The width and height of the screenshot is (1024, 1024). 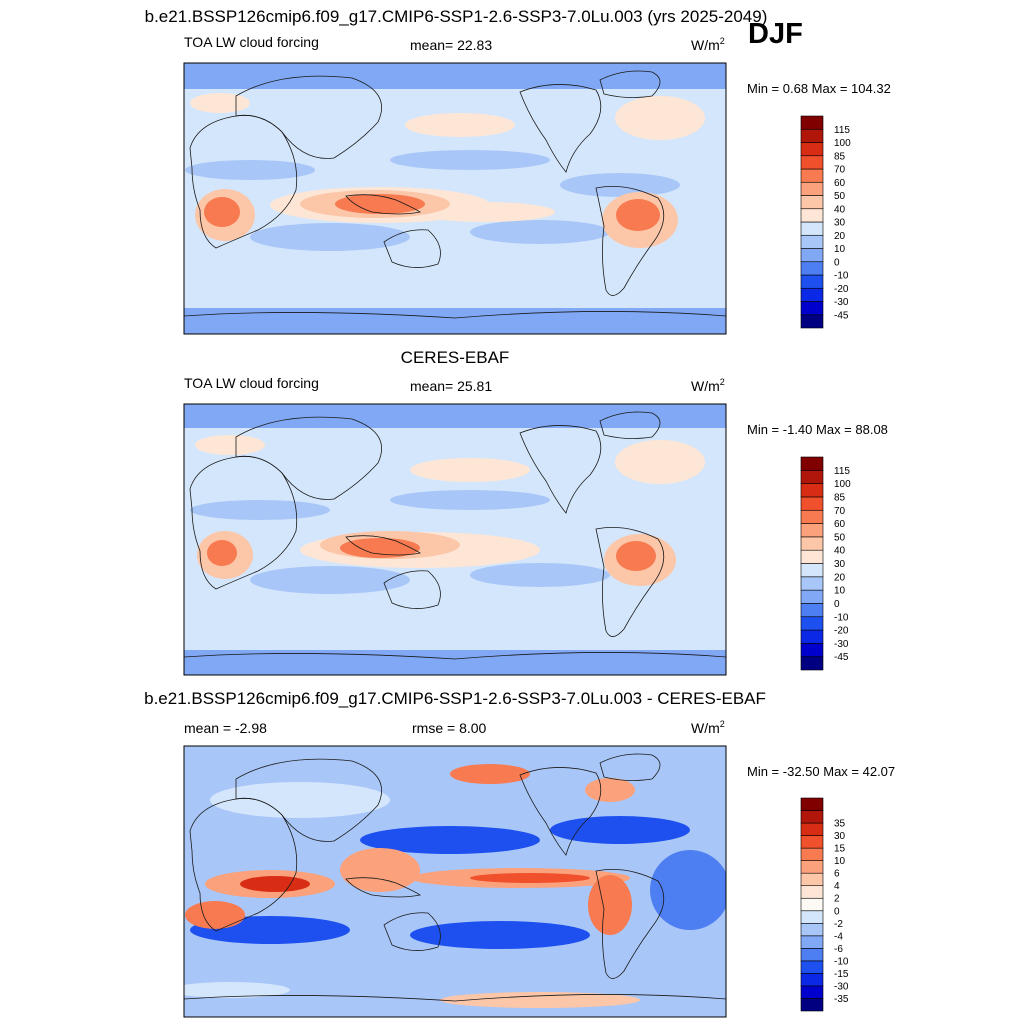 What do you see at coordinates (837, 874) in the screenshot?
I see `colorbar-3-tick-label: 6` at bounding box center [837, 874].